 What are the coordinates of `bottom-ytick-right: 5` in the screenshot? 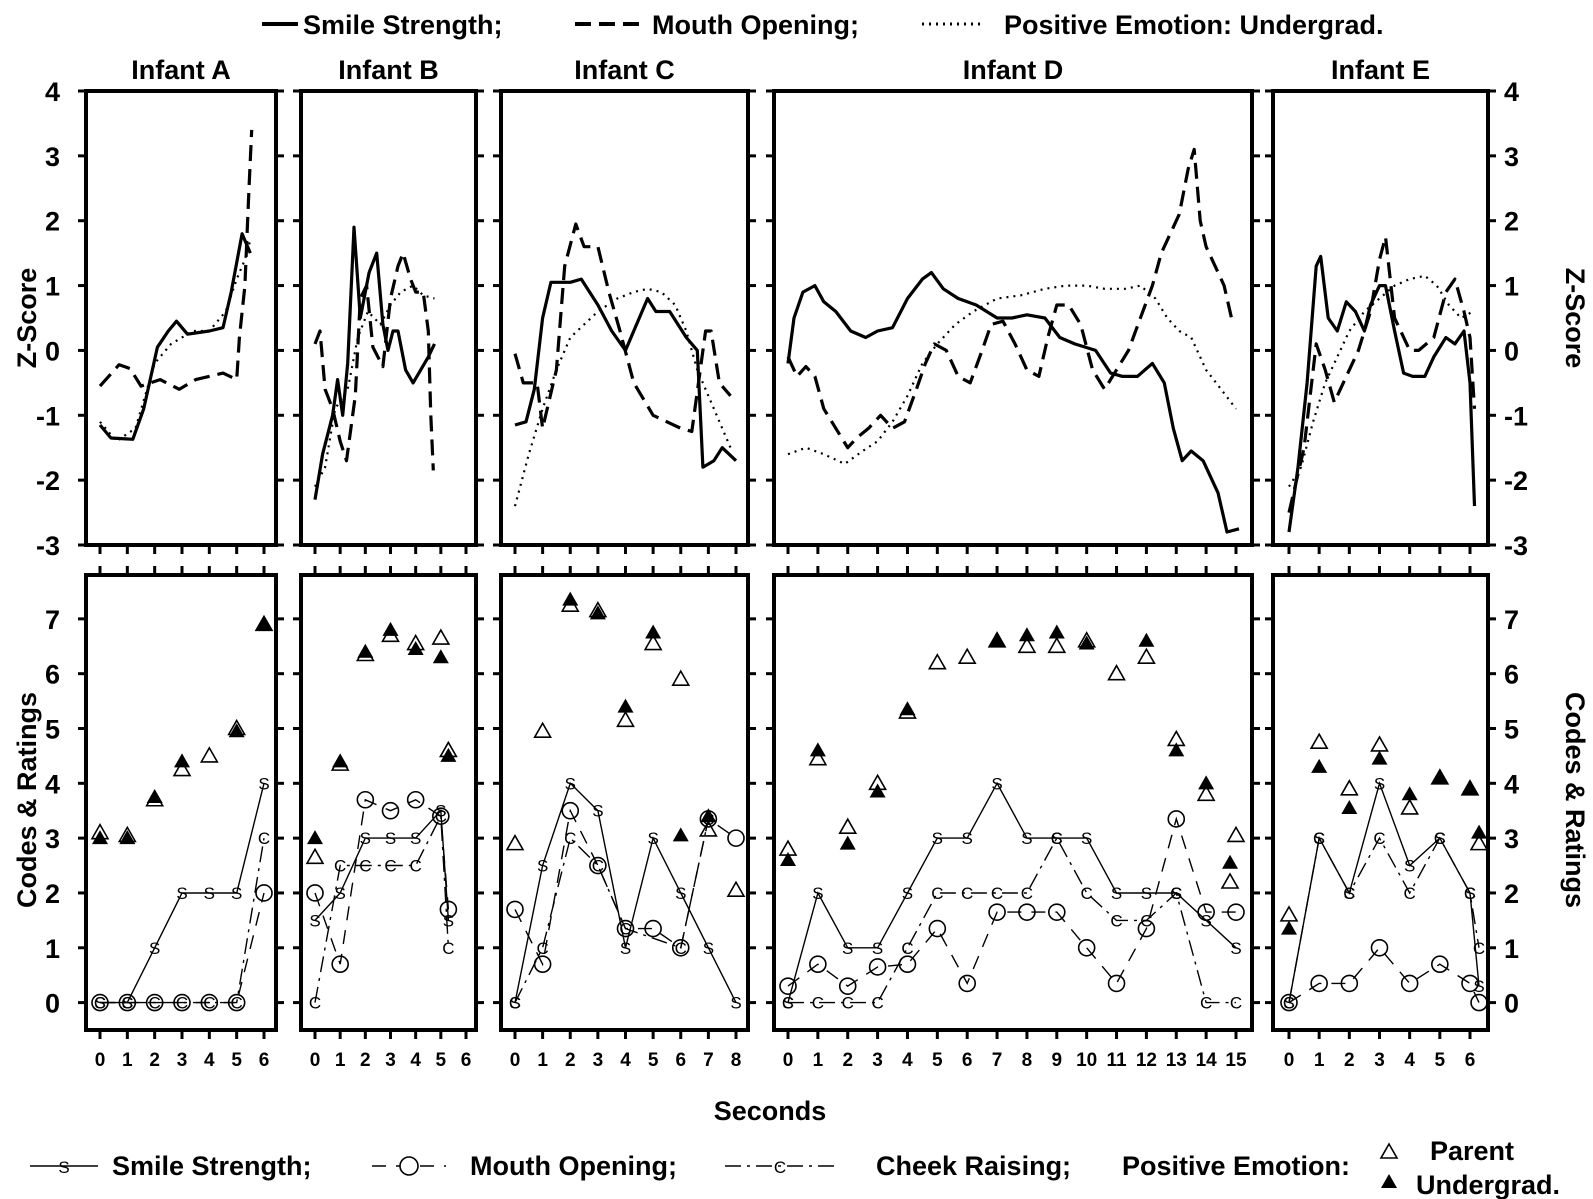 It's located at (1511, 729).